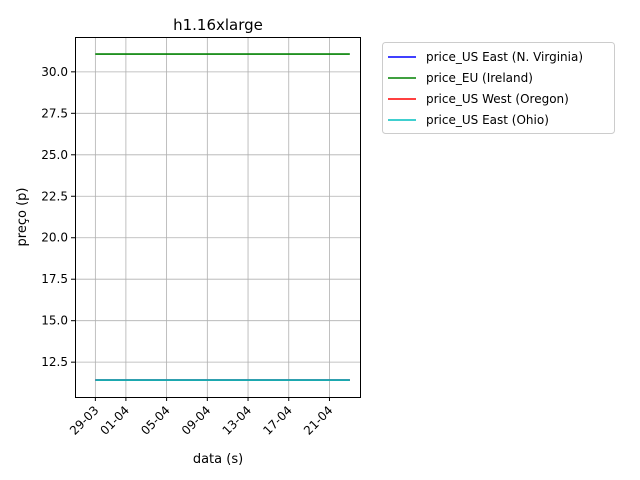  I want to click on x-axis-label: data (s), so click(218, 459).